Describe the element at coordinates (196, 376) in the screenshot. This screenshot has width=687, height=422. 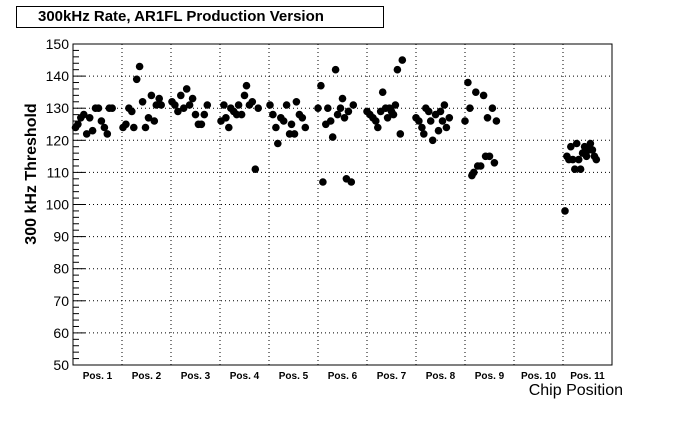
I see `x-tick-label: Pos. 3` at that location.